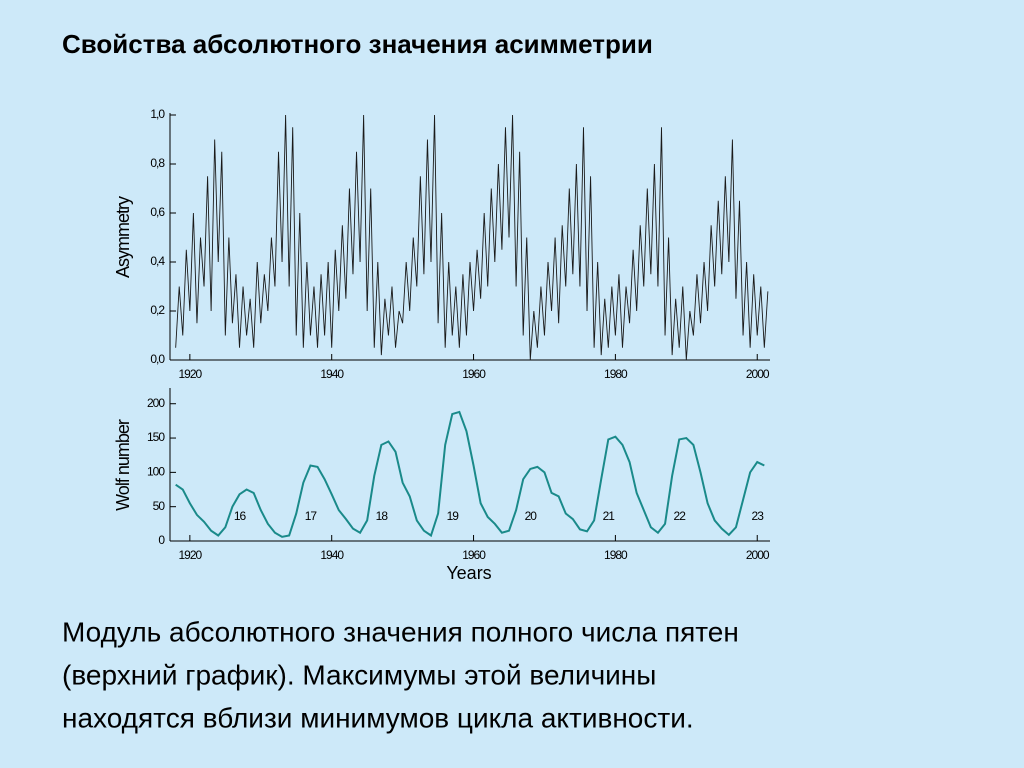 This screenshot has width=1024, height=768. What do you see at coordinates (357, 44) in the screenshot?
I see `slide-title: Свойства абсолютного значения асимметрии` at bounding box center [357, 44].